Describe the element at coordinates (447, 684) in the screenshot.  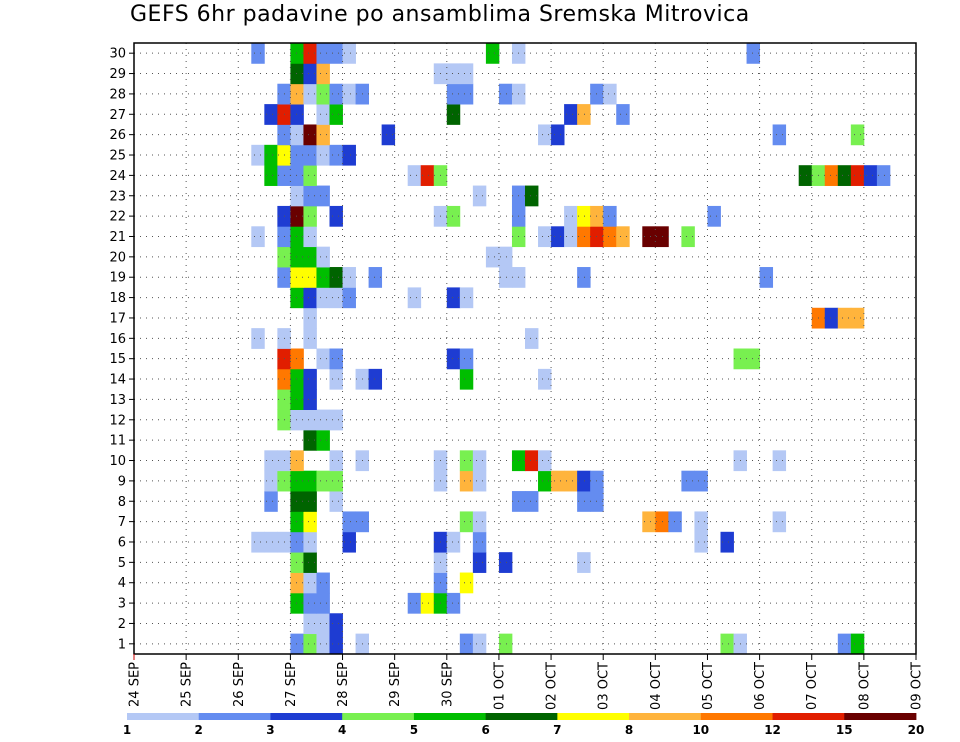
I see `x-tick-label: 30 SEP` at that location.